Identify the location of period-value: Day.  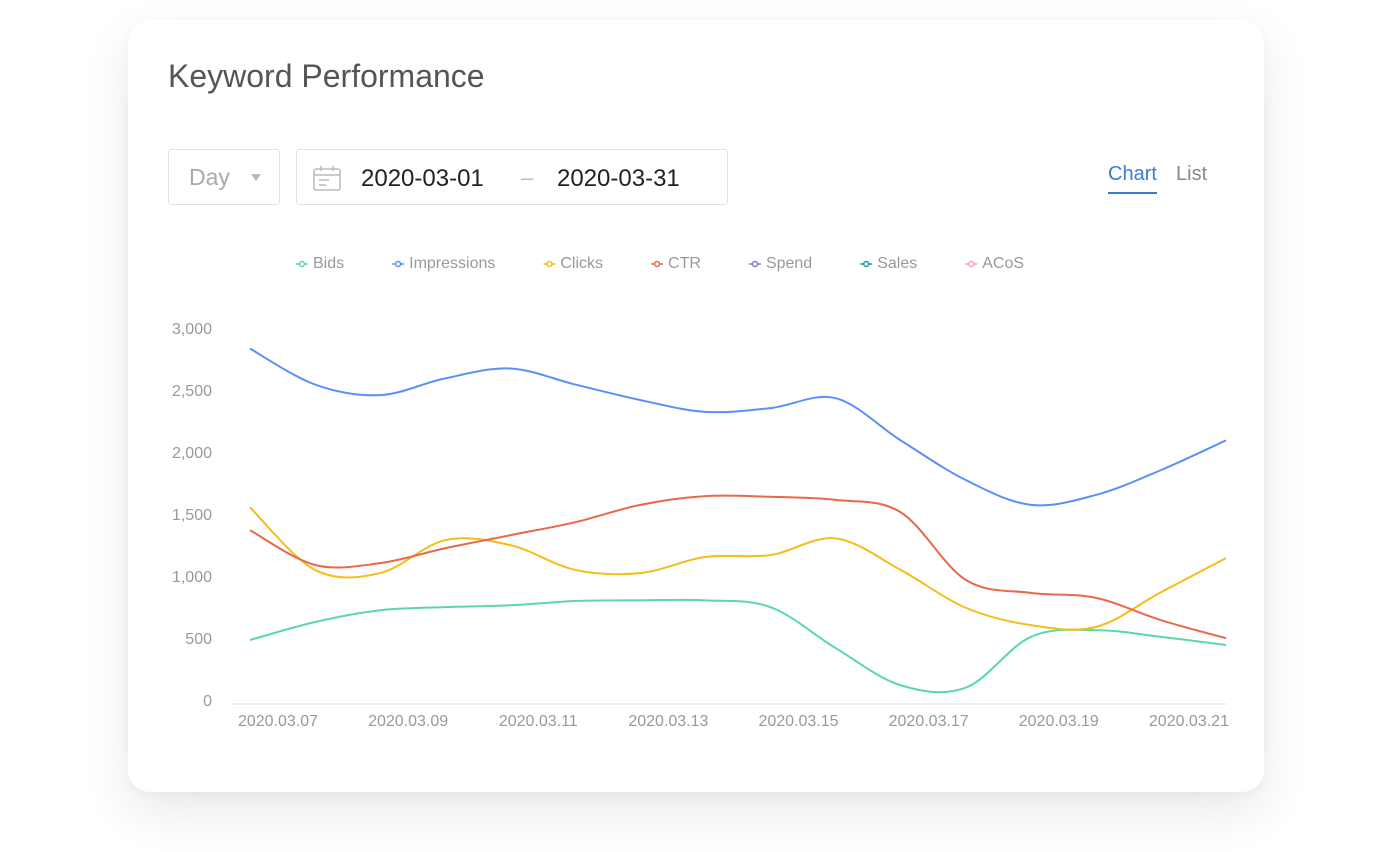
(209, 177).